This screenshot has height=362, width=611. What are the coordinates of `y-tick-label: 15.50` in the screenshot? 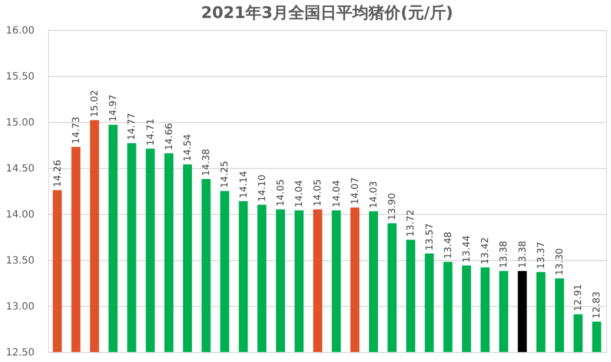 It's located at (20, 77).